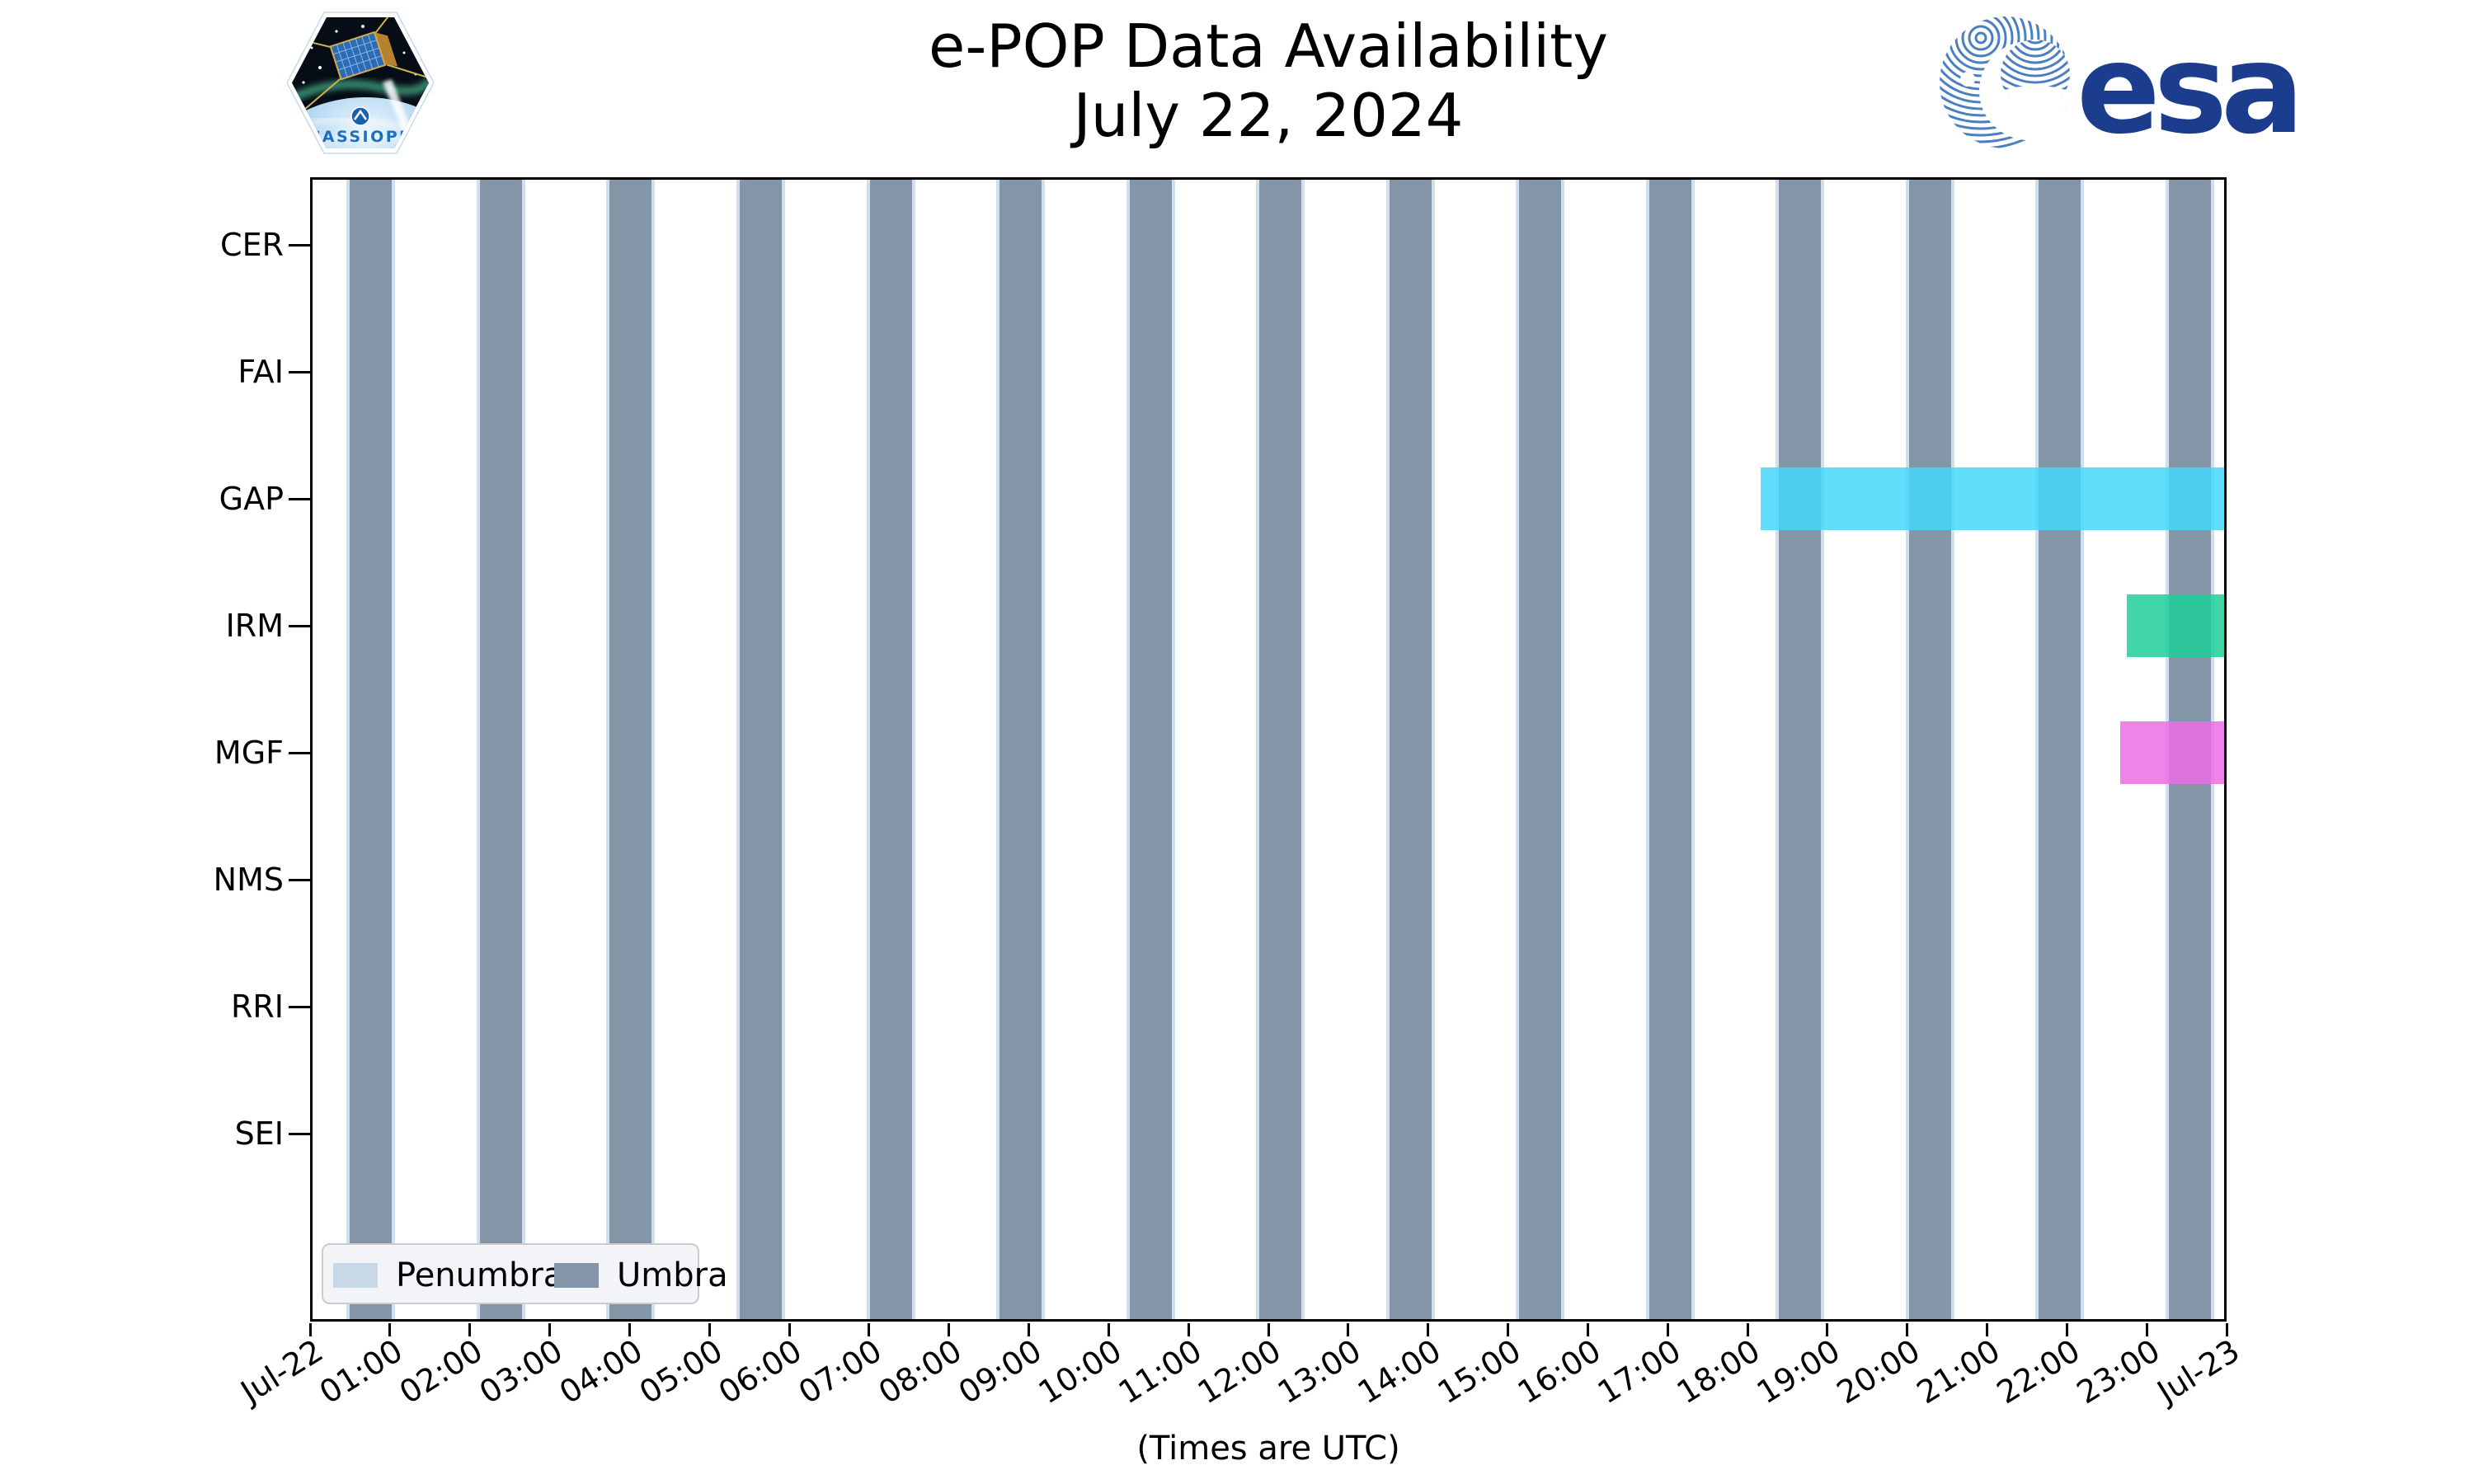 The height and width of the screenshot is (1484, 2474). I want to click on x-tick-label-text: 07:00, so click(840, 1371).